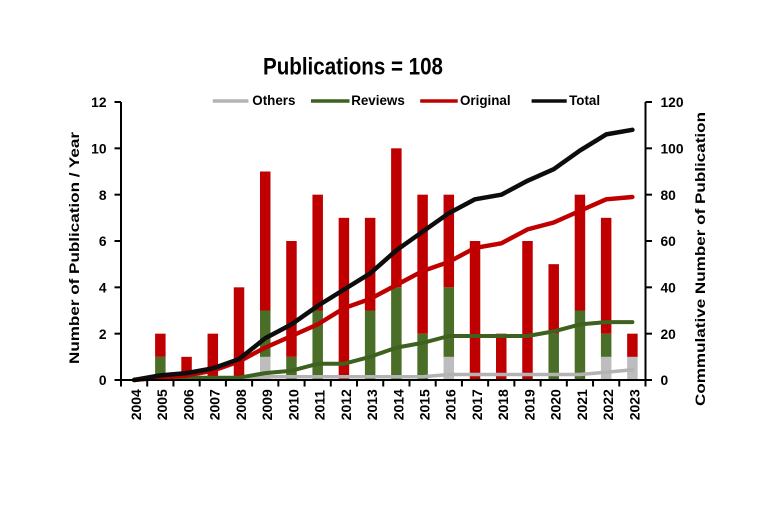  What do you see at coordinates (608, 404) in the screenshot?
I see `svg-text: 2022` at bounding box center [608, 404].